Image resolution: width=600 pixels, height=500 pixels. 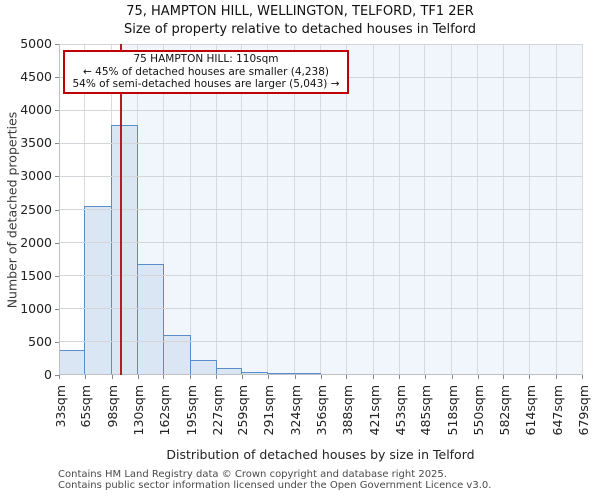 I want to click on x-tick-label-text: 356sqm, so click(x=321, y=410).